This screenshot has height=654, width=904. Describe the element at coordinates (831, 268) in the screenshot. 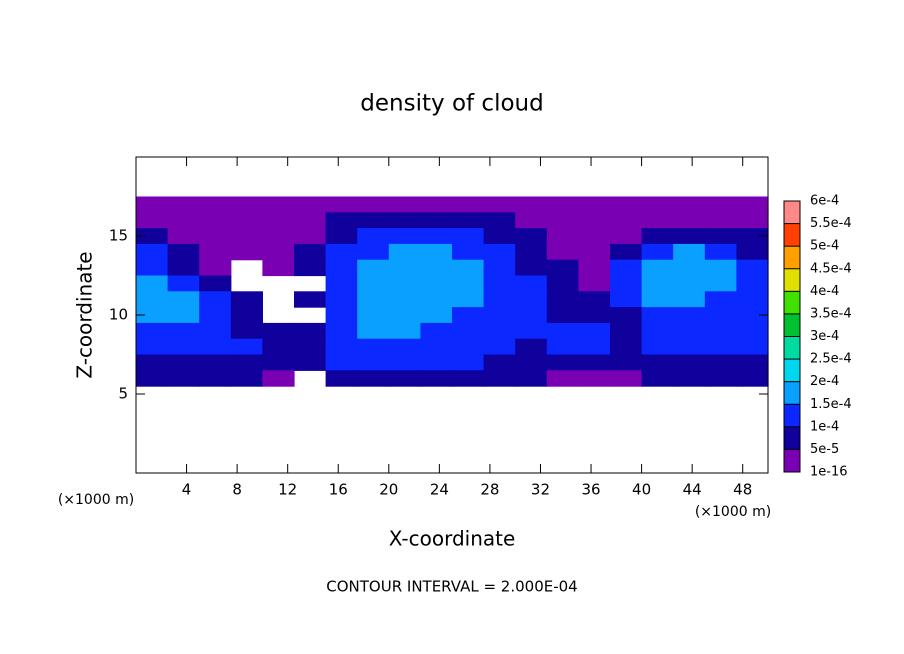

I see `colorbar-label: 4.5e-4` at that location.